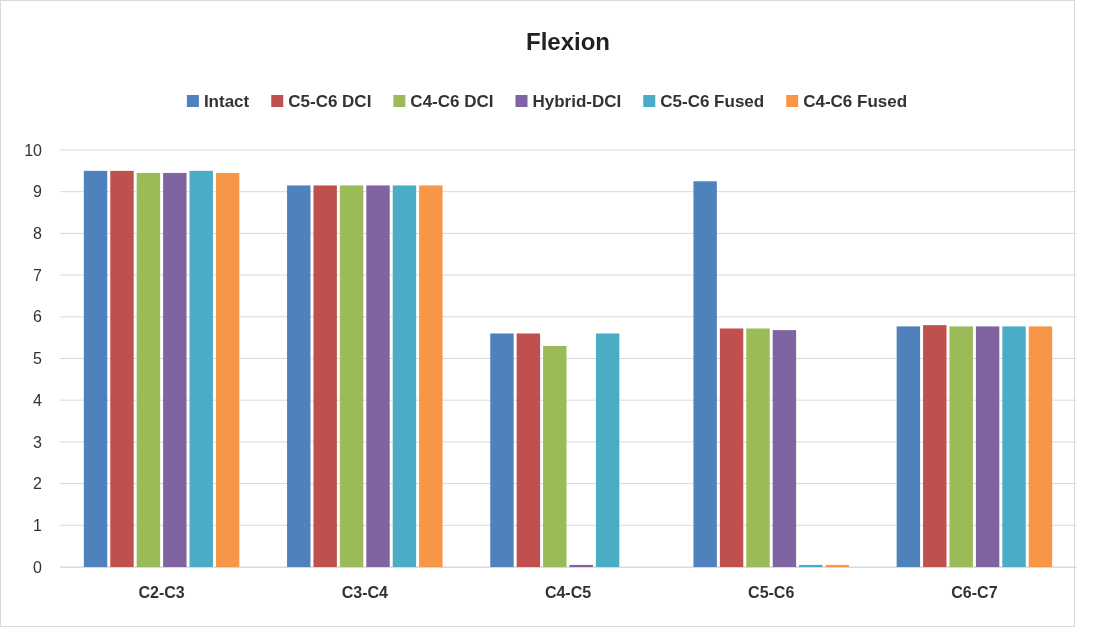 The height and width of the screenshot is (627, 1094). Describe the element at coordinates (38, 525) in the screenshot. I see `y-tick-label: 1` at that location.